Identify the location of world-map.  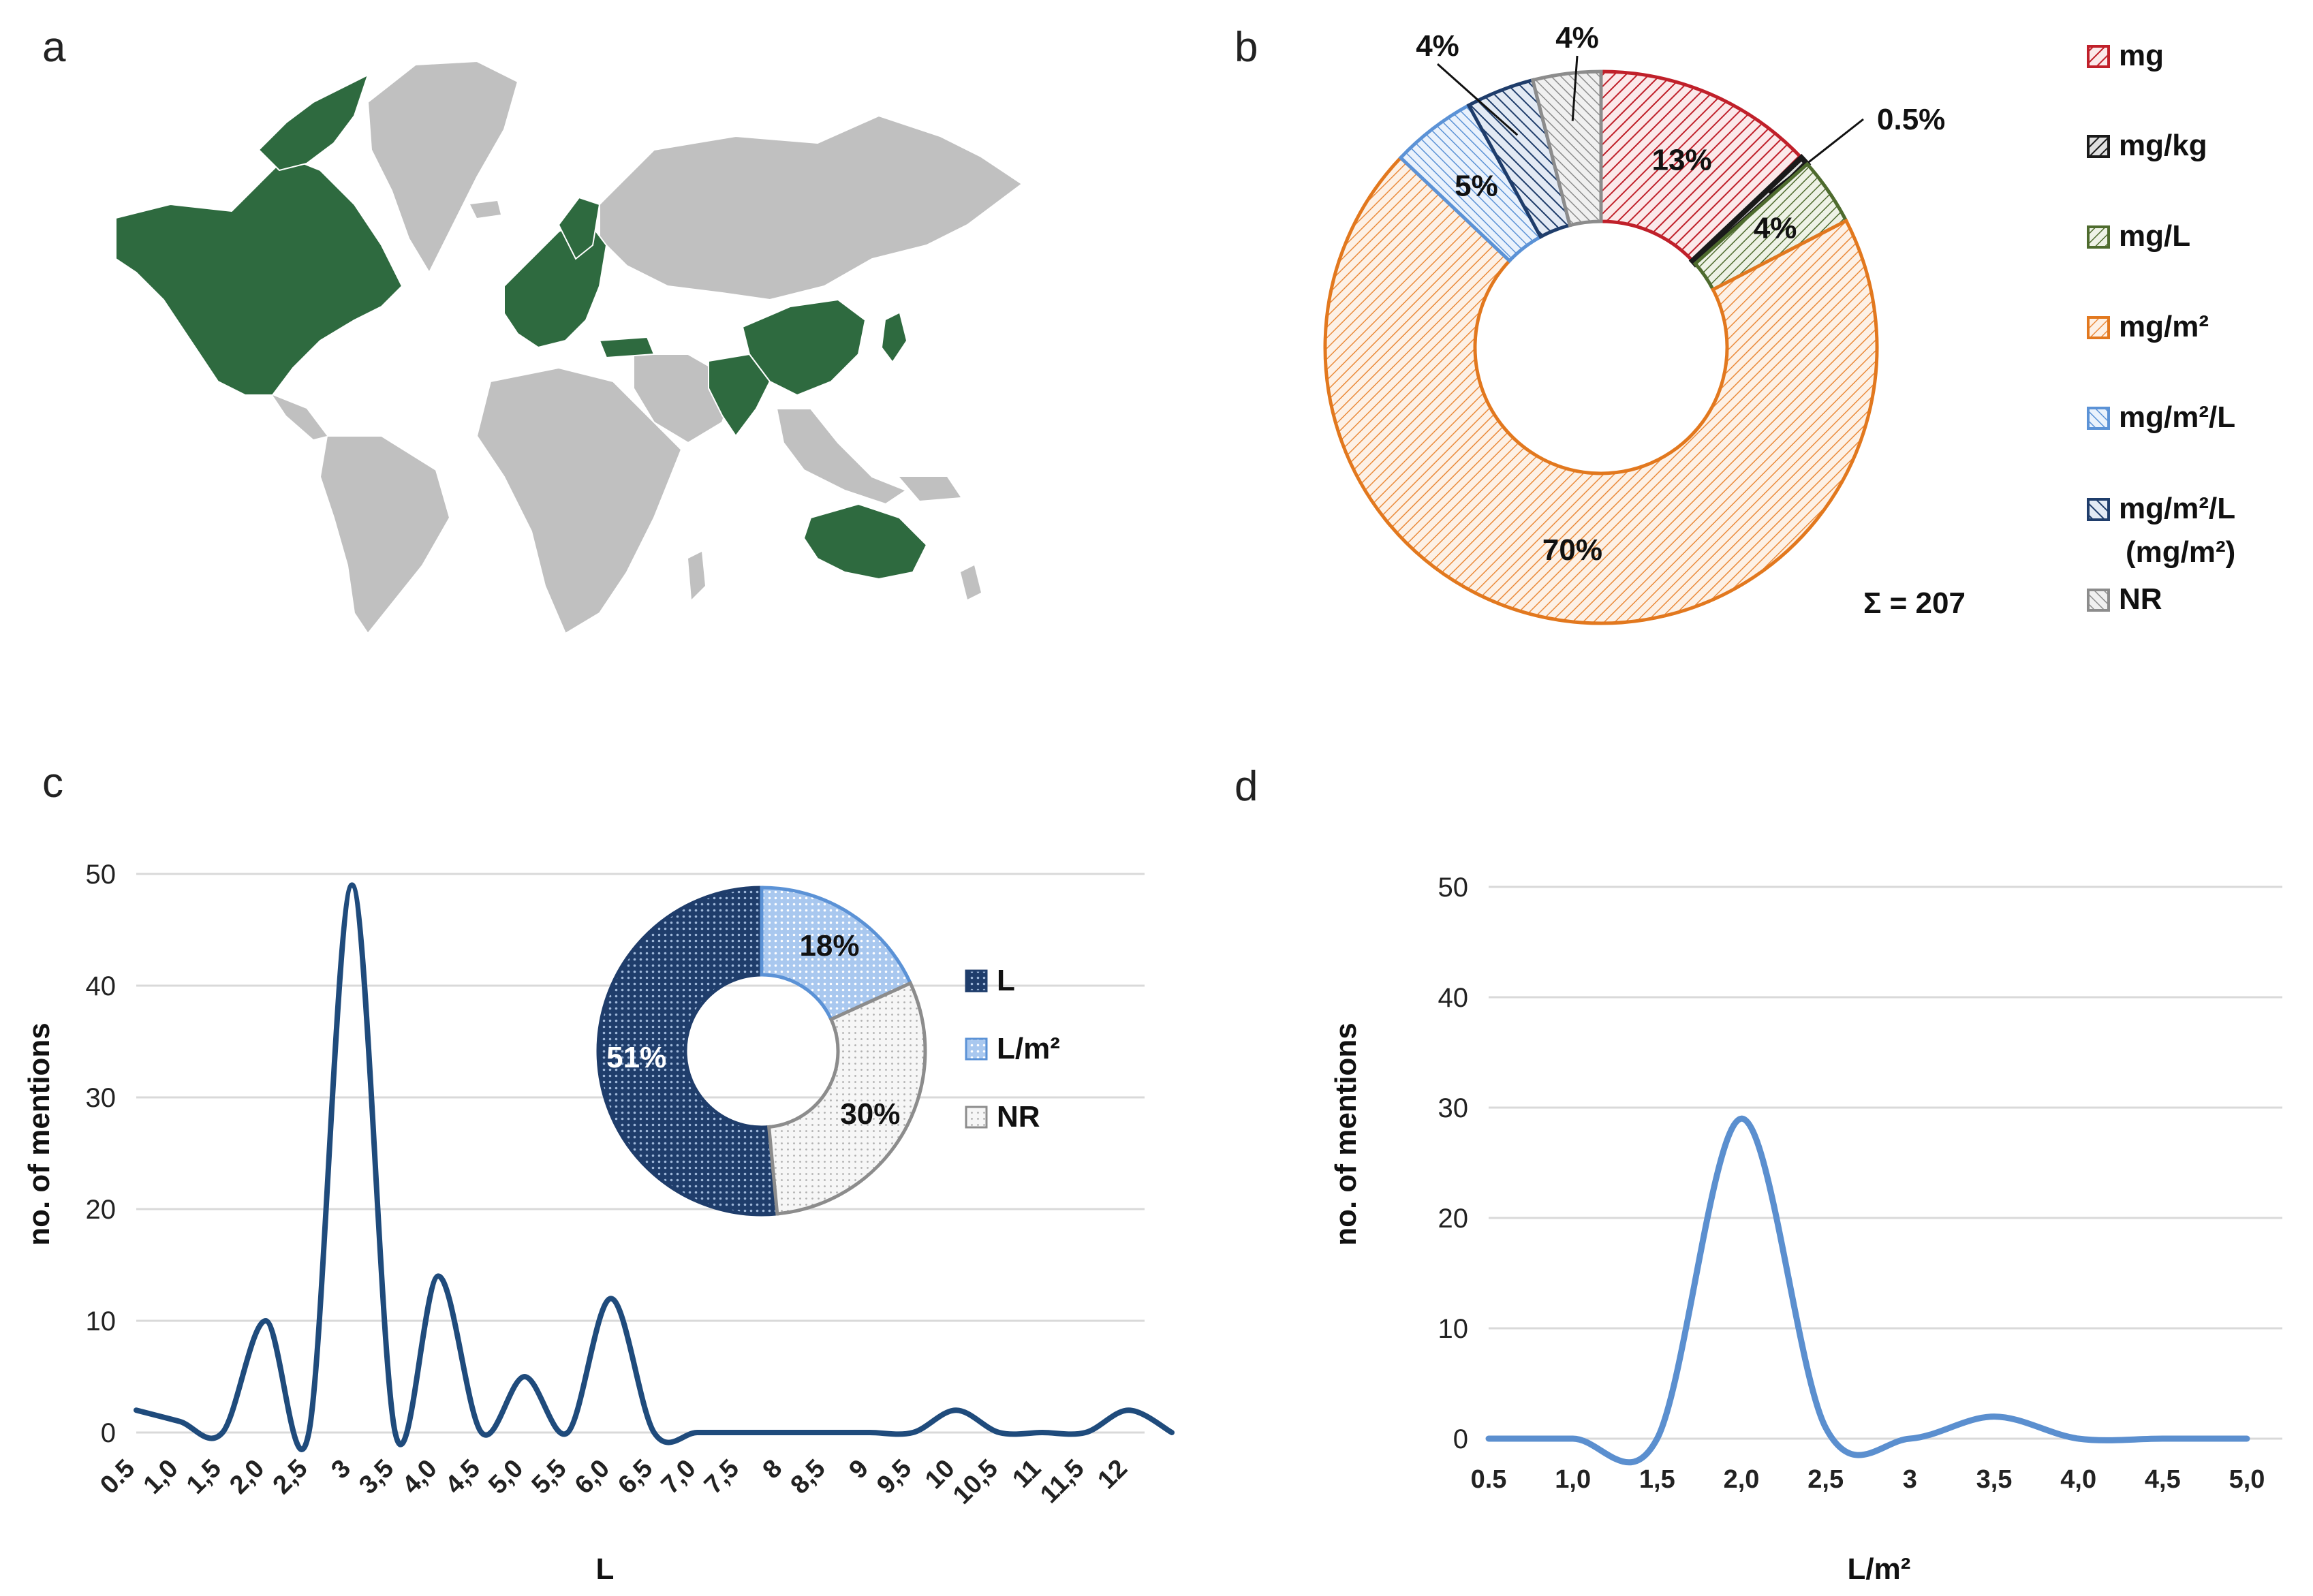
(569, 347).